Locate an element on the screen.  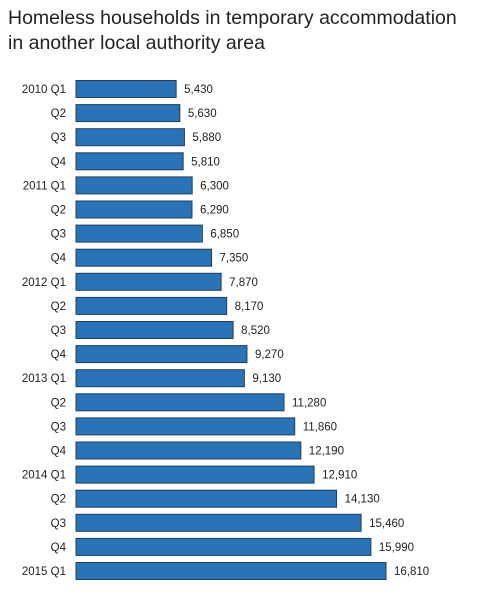
value-label: 16,810 is located at coordinates (411, 572).